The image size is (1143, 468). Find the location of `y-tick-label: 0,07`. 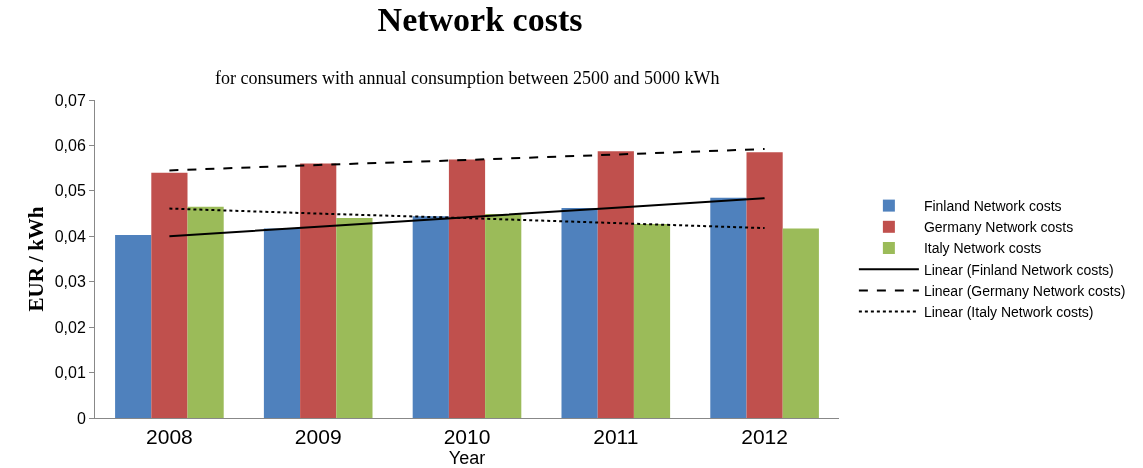

y-tick-label: 0,07 is located at coordinates (70, 100).